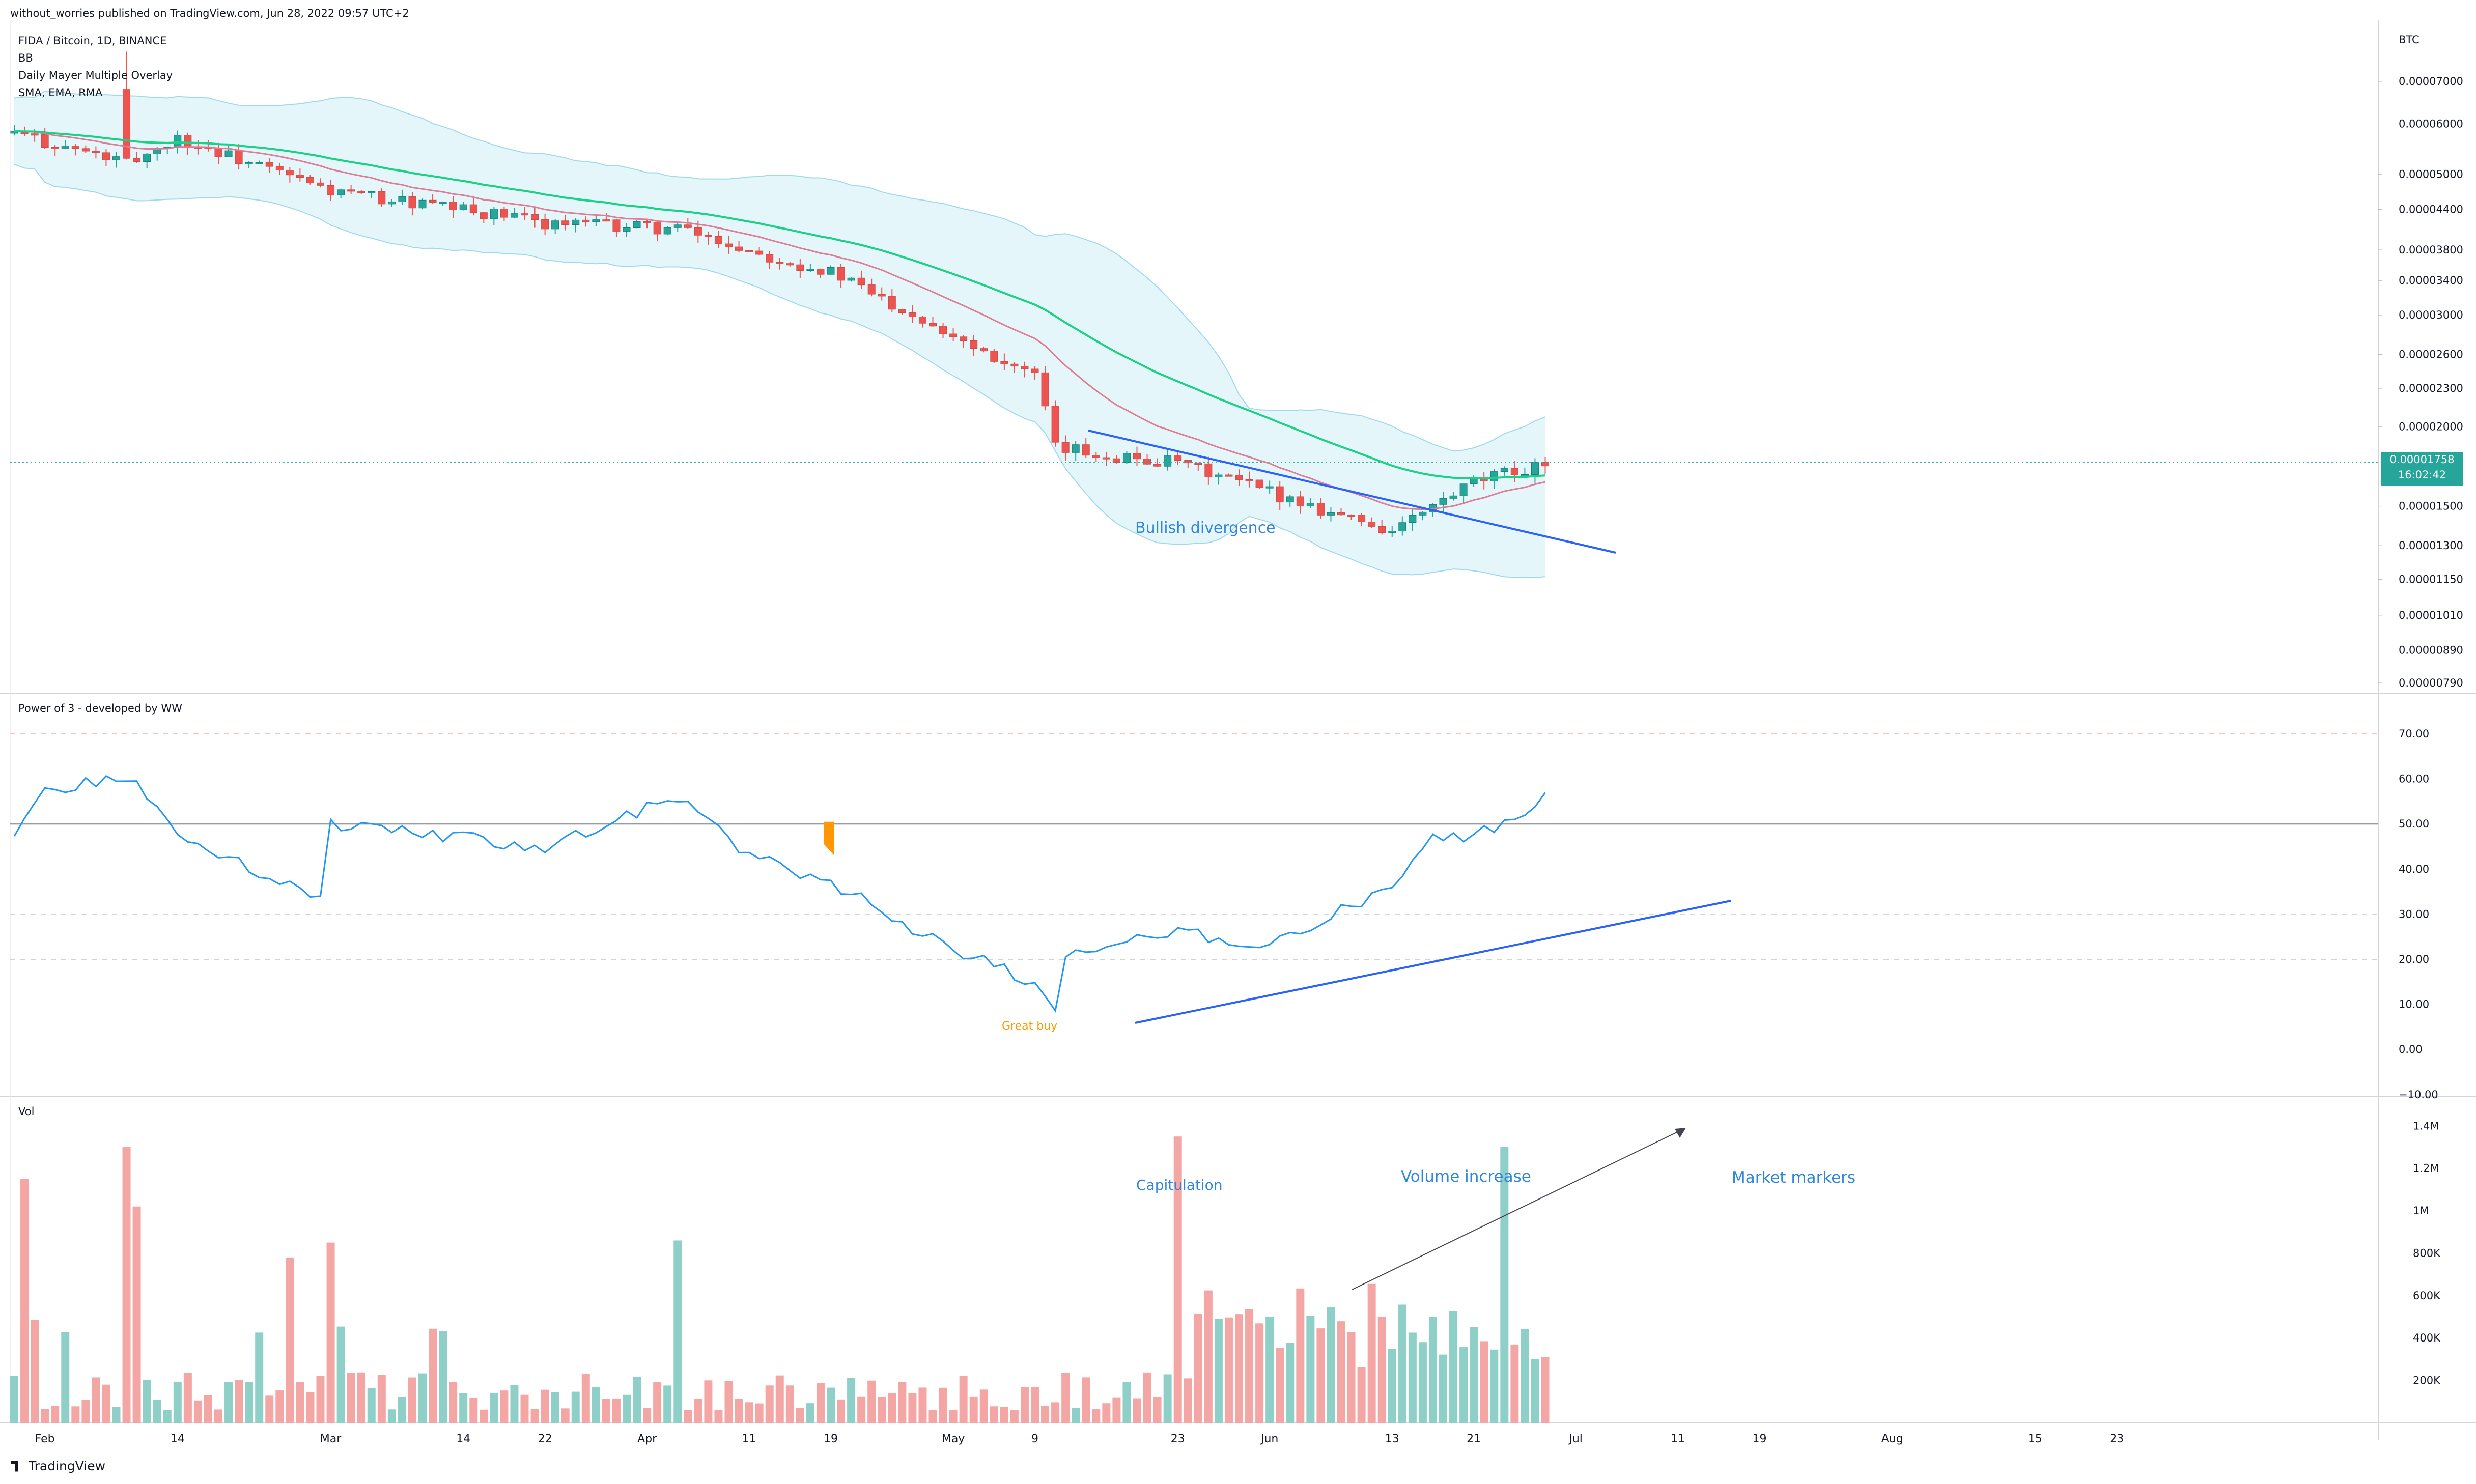  What do you see at coordinates (647, 1439) in the screenshot?
I see `time-tick-label: Apr` at bounding box center [647, 1439].